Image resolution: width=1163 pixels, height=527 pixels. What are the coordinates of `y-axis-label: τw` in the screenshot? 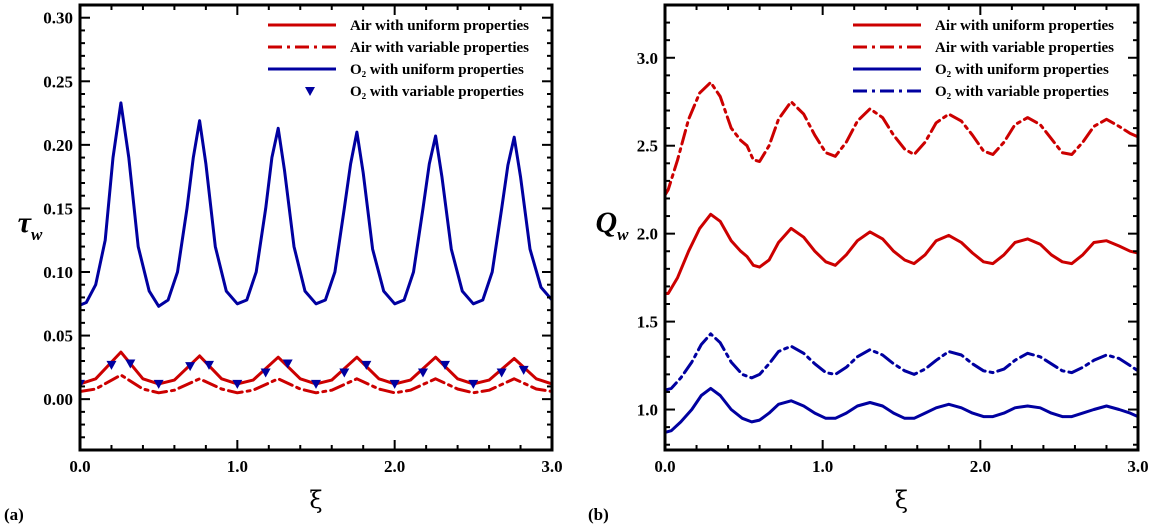 It's located at (30, 225).